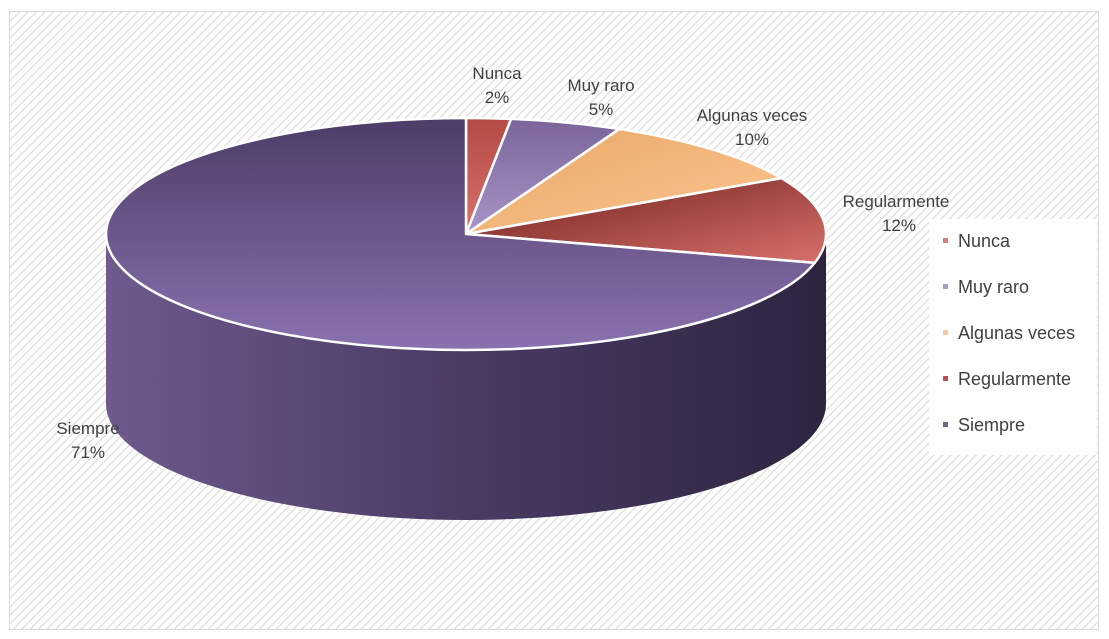 The height and width of the screenshot is (639, 1109). I want to click on pie-slice-regularmente, so click(646, 220).